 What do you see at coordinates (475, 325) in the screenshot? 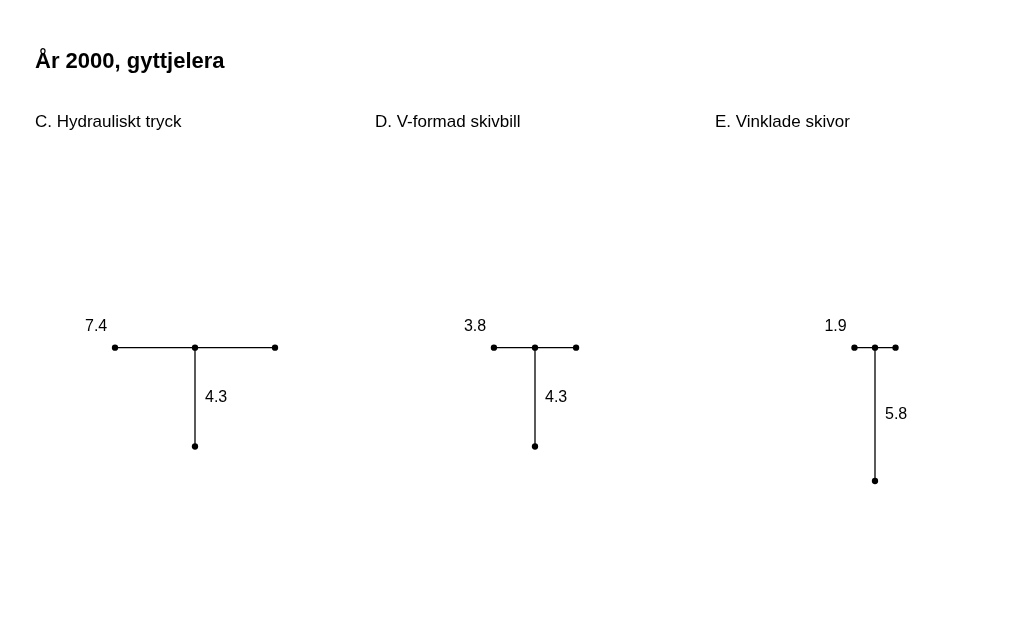
I see `data-label: 3.8` at bounding box center [475, 325].